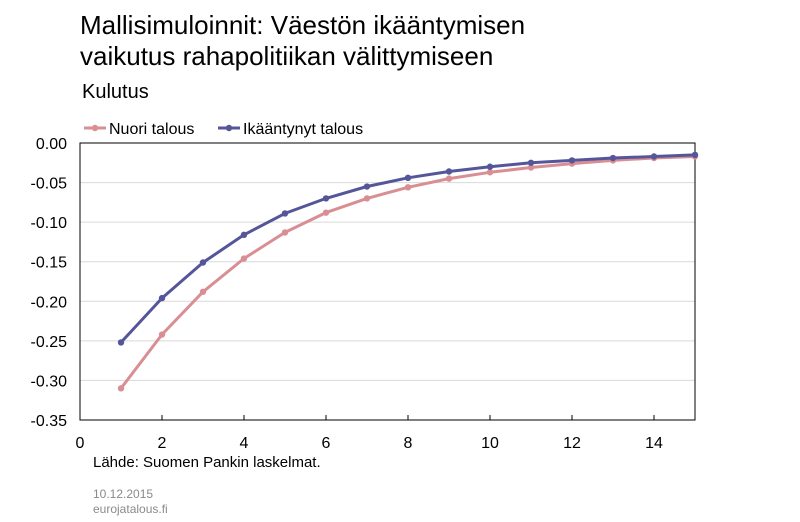  I want to click on x-tick-label: 8, so click(408, 443).